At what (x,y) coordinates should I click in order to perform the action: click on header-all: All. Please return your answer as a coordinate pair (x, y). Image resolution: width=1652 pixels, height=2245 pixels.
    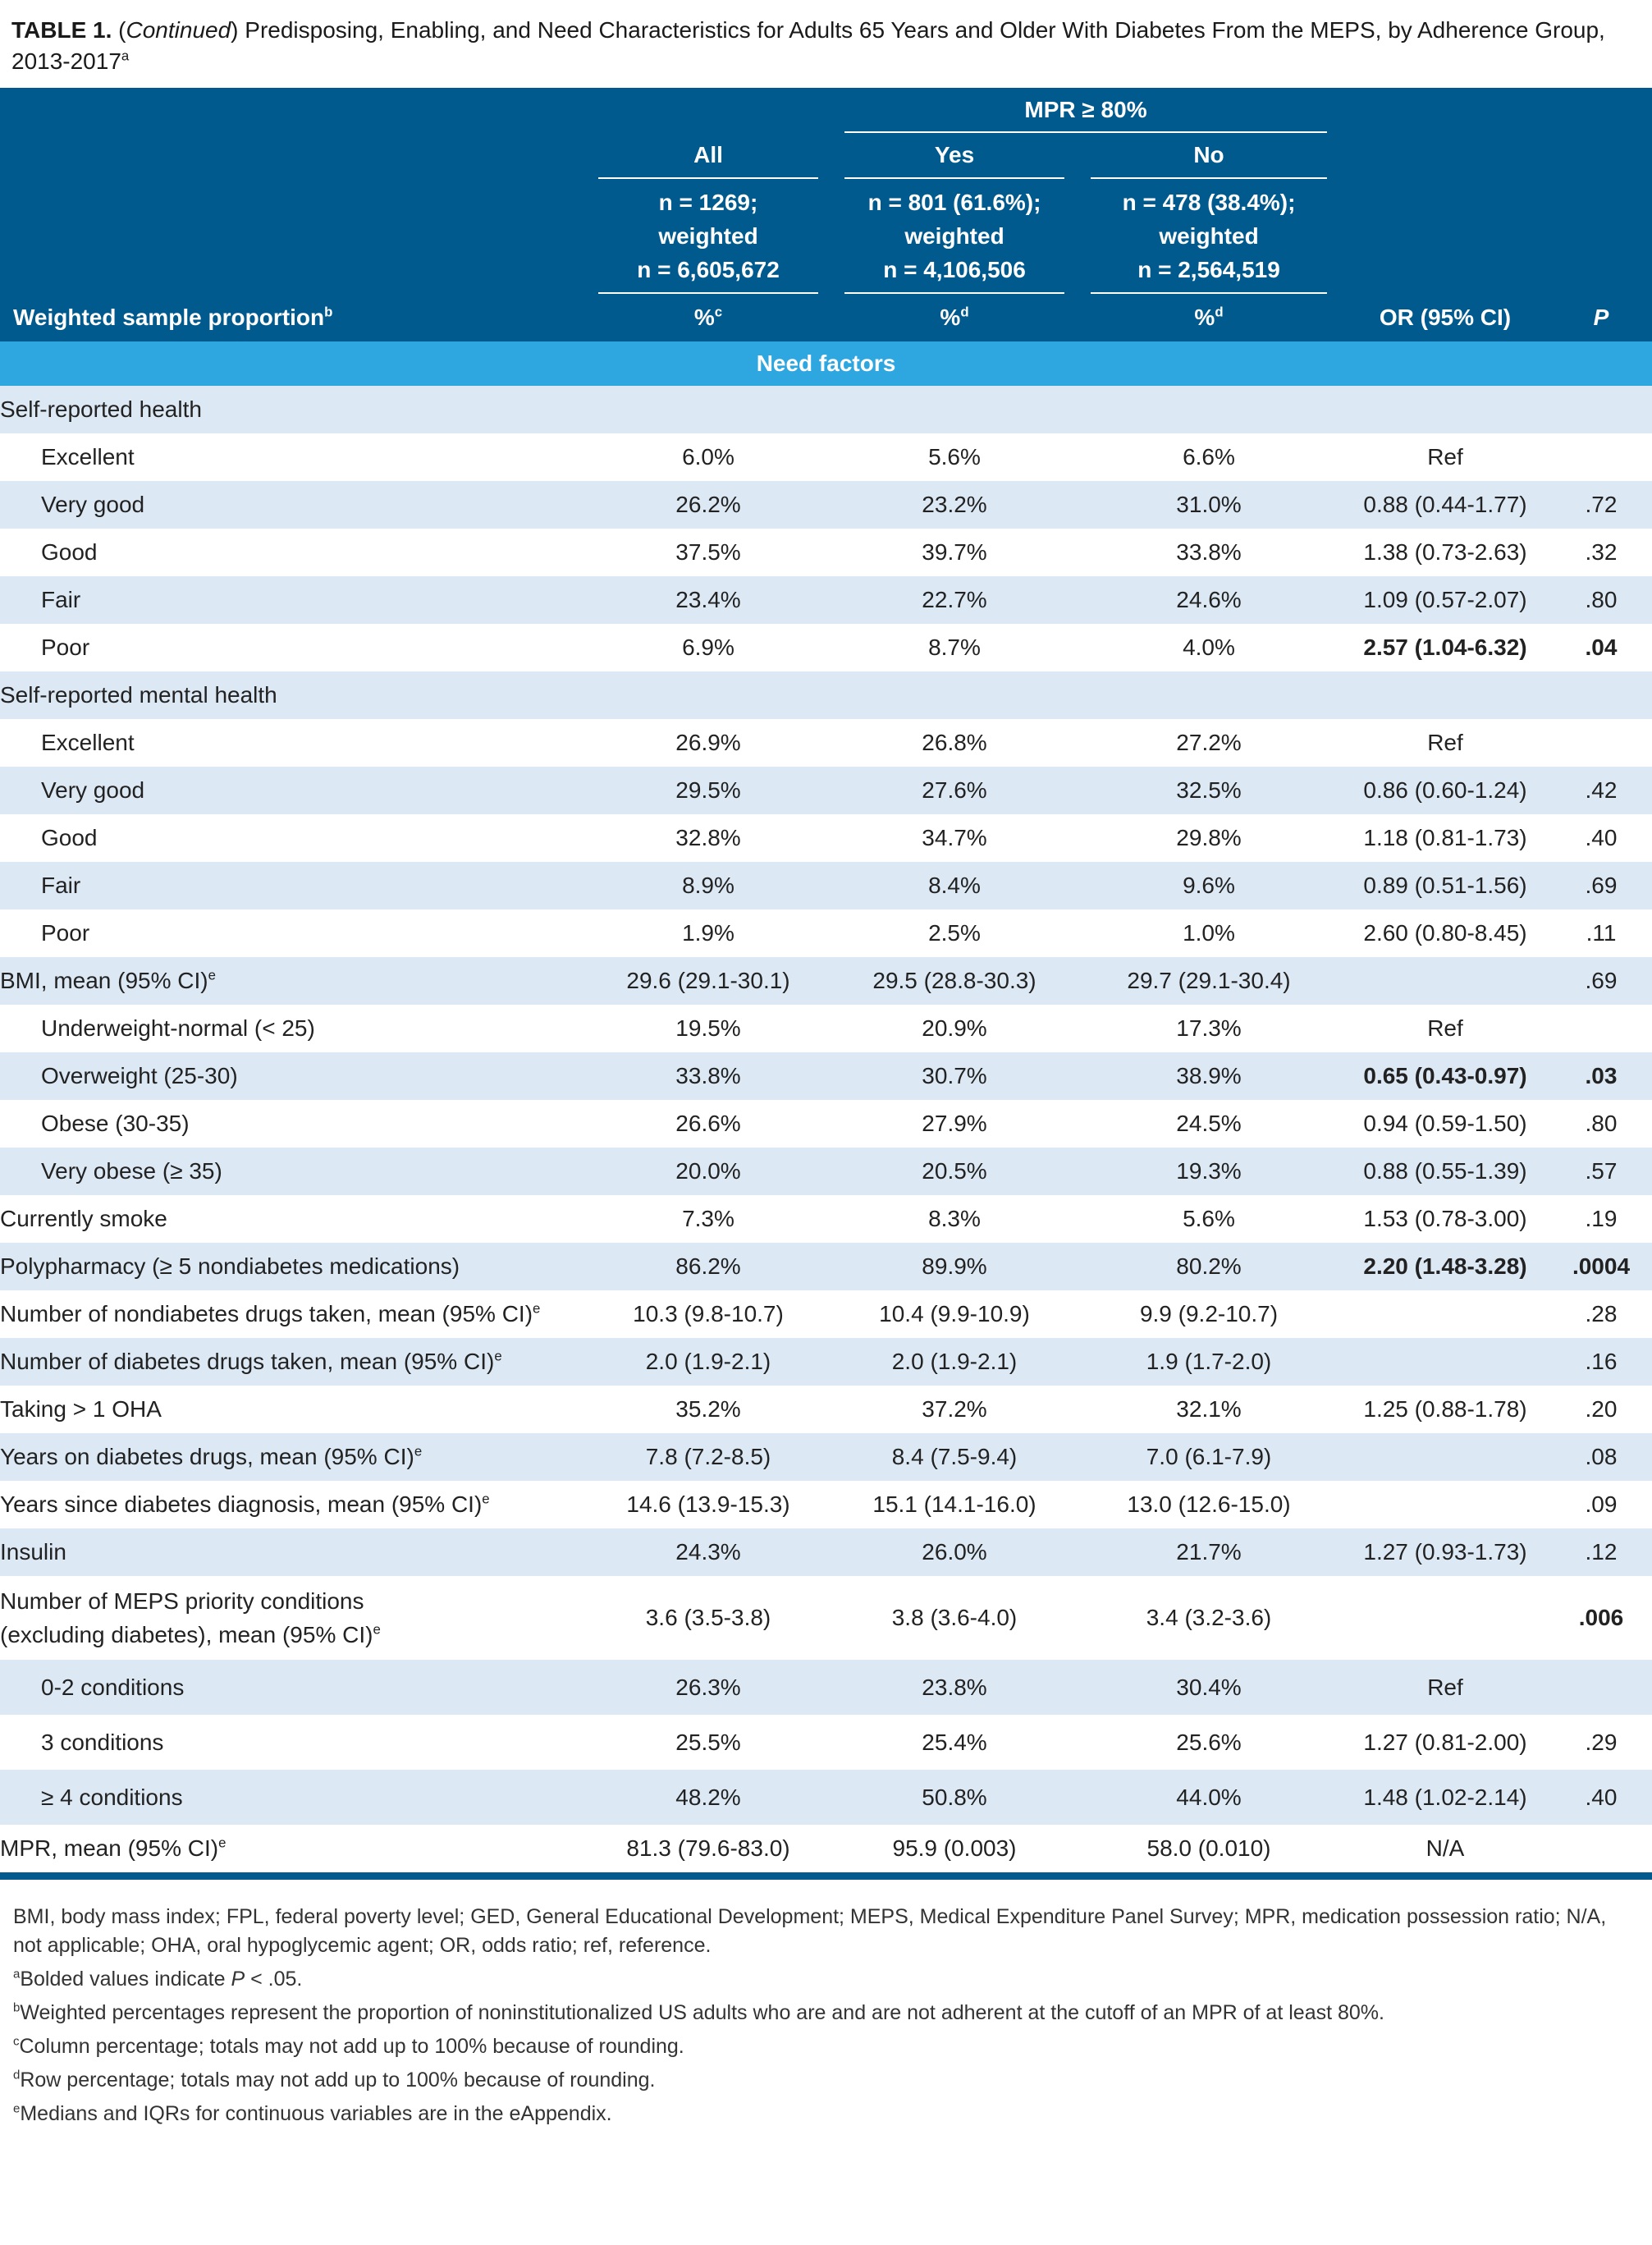
    Looking at the image, I should click on (708, 156).